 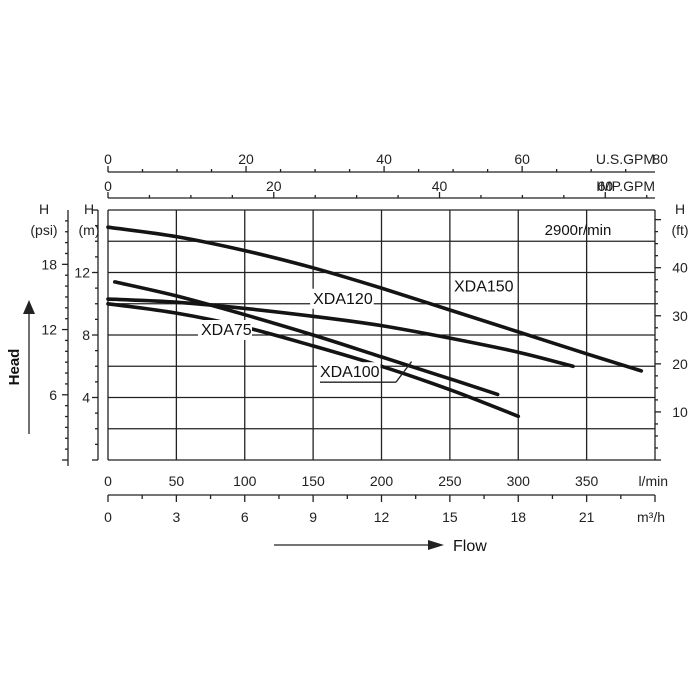 What do you see at coordinates (313, 517) in the screenshot?
I see `m3h-tick-label: 9` at bounding box center [313, 517].